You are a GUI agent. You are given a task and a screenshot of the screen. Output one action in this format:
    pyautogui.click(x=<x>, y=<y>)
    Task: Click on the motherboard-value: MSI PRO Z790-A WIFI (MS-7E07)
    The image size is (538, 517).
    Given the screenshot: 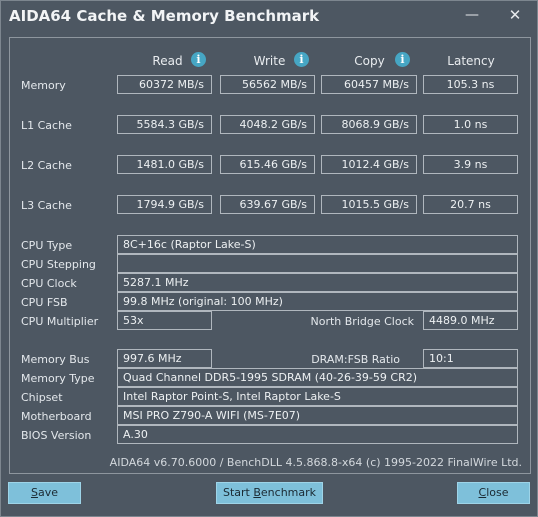 What is the action you would take?
    pyautogui.click(x=317, y=415)
    